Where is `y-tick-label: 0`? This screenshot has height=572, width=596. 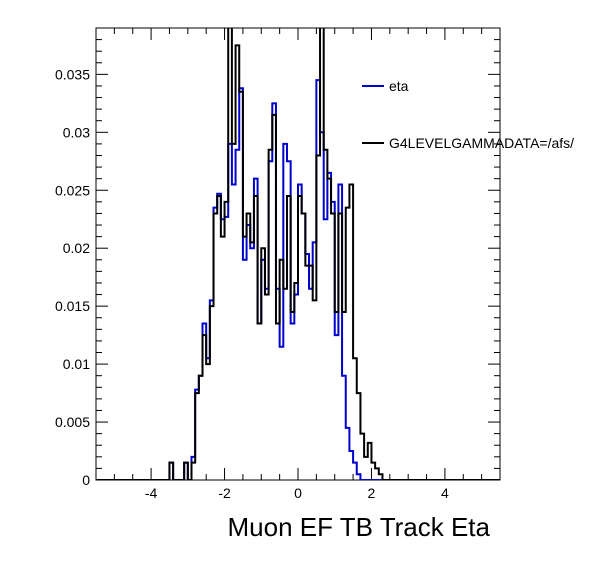 y-tick-label: 0 is located at coordinates (86, 480).